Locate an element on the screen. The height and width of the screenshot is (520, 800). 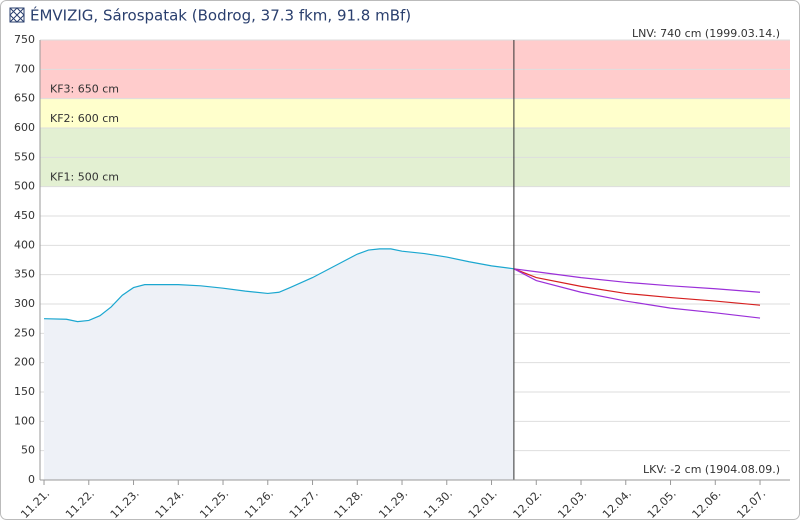
y-tick-label: 250 is located at coordinates (24, 332).